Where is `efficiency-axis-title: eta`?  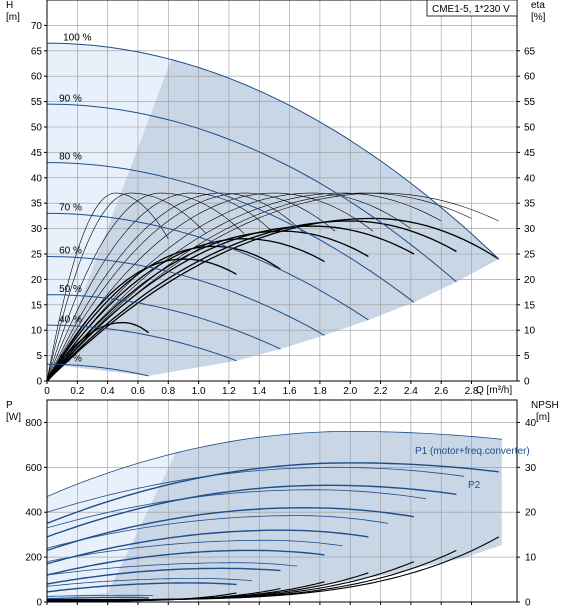 efficiency-axis-title: eta is located at coordinates (538, 5).